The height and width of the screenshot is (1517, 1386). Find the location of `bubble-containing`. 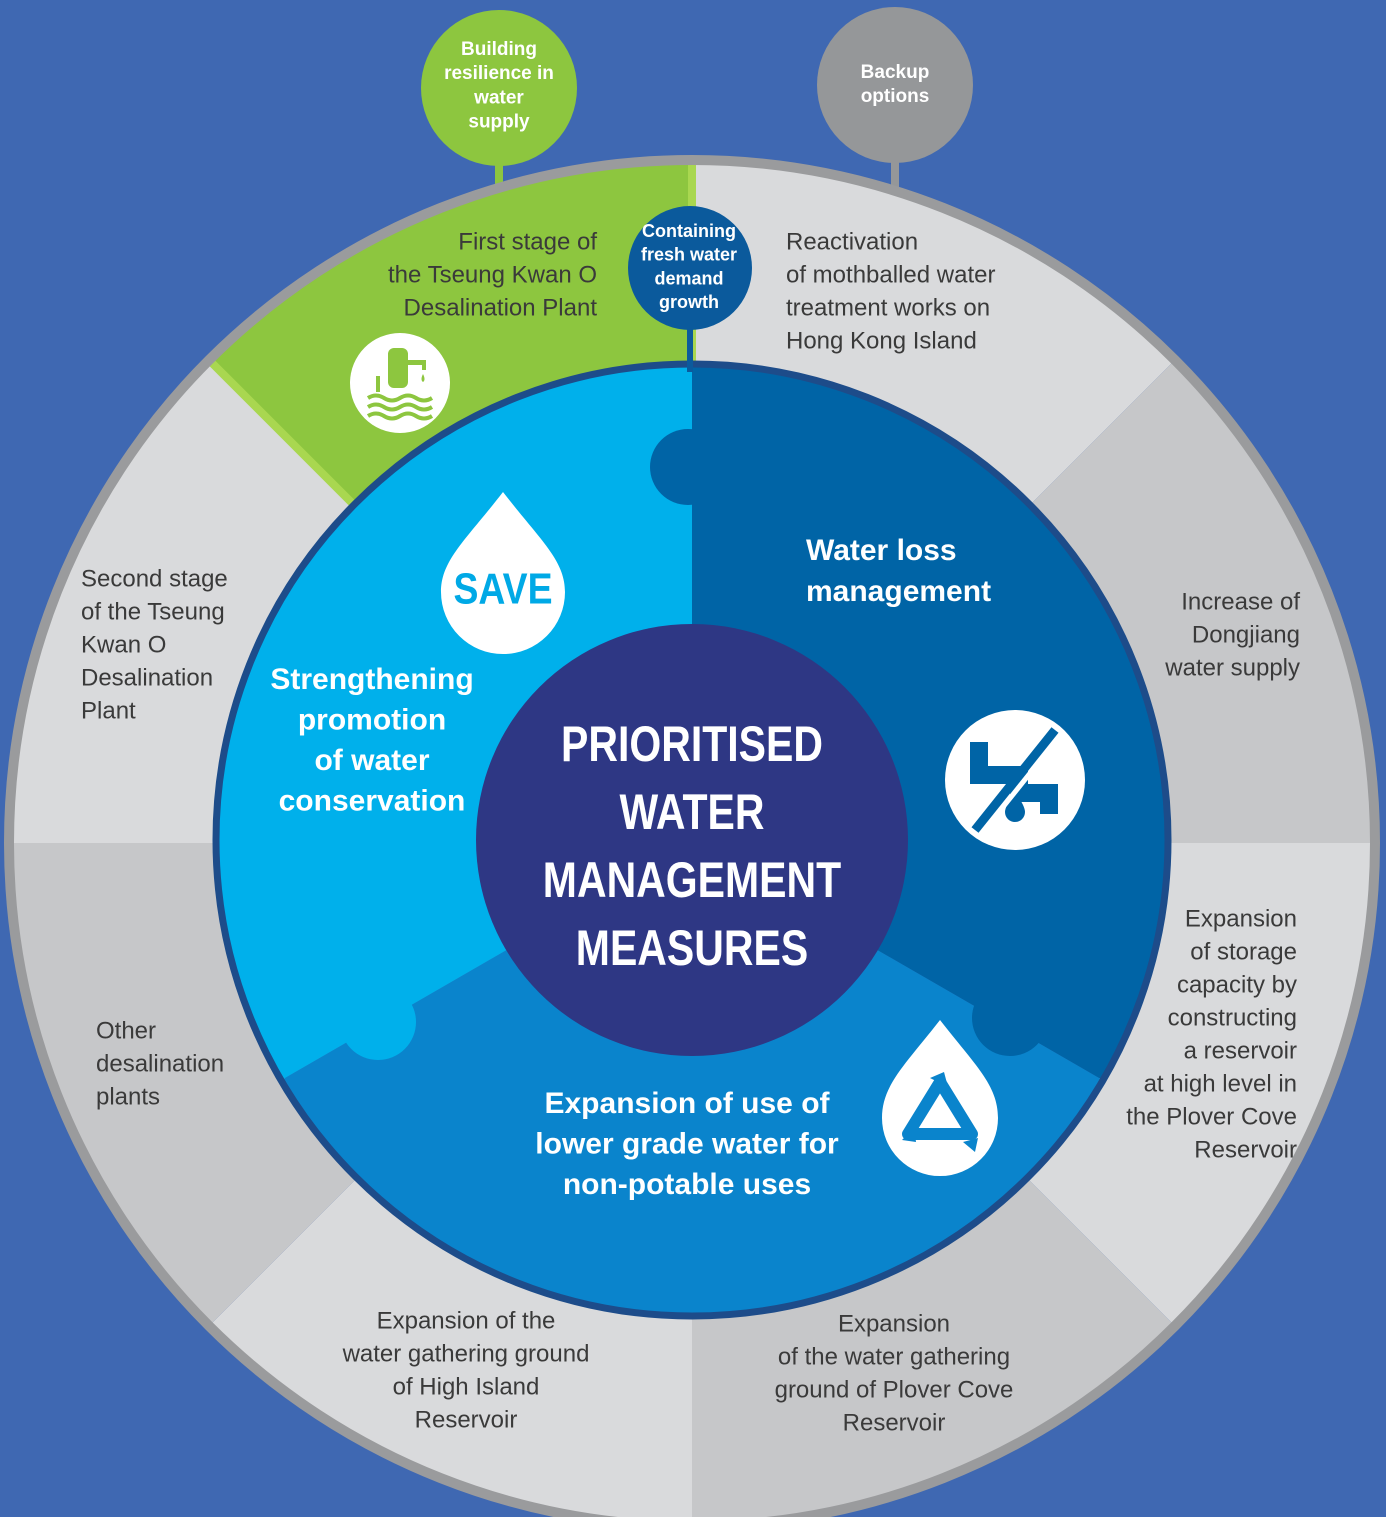

bubble-containing is located at coordinates (690, 268).